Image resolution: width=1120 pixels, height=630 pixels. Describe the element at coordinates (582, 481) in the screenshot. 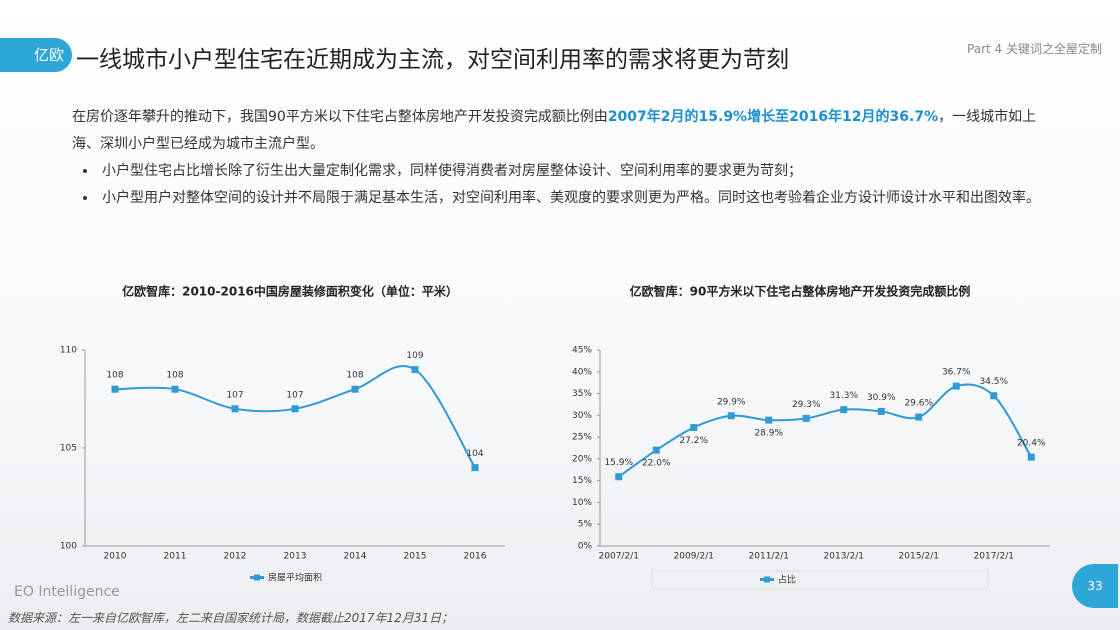

I see `y-tick-label: 15%` at that location.